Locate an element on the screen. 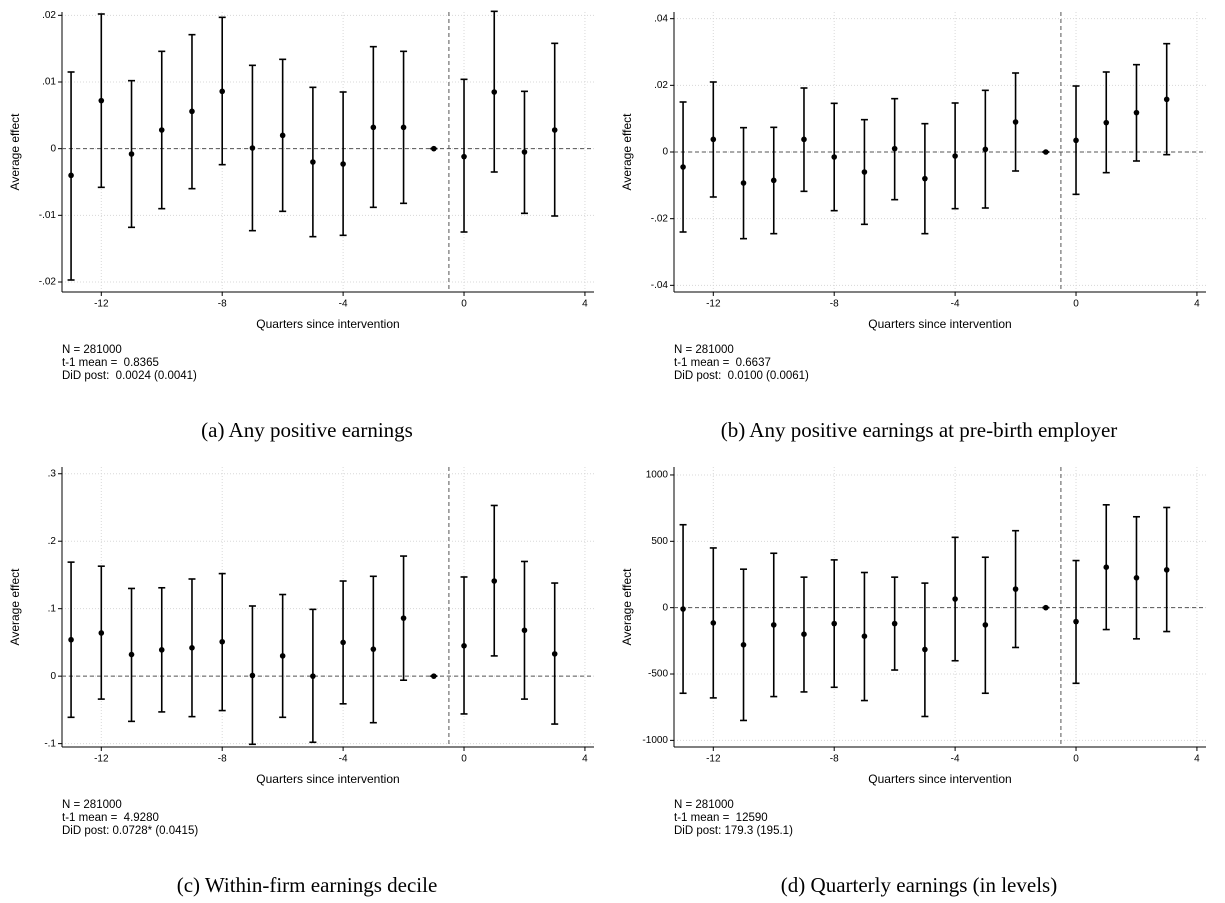  note: t-1 mean = 0.6637 is located at coordinates (722, 363).